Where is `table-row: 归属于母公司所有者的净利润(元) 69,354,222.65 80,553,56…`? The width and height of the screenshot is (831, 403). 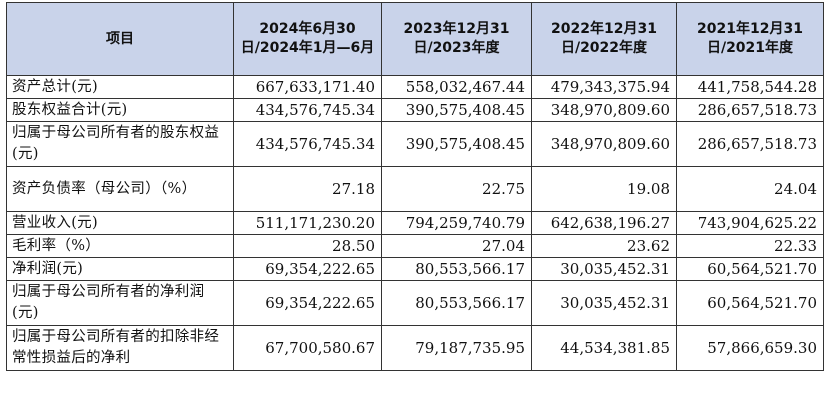
table-row: 归属于母公司所有者的净利润(元) 69,354,222.65 80,553,56… is located at coordinates (415, 303).